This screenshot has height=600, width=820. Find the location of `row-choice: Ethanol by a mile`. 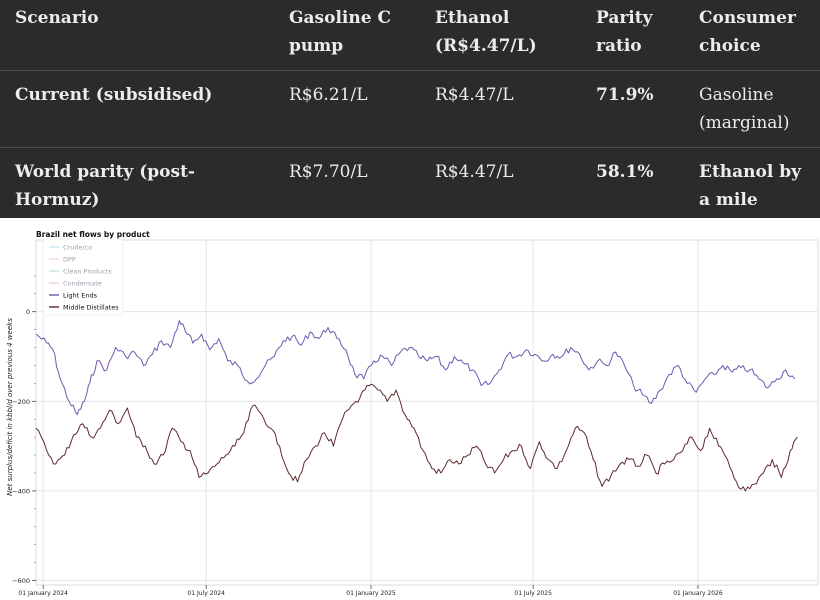

row-choice: Ethanol by a mile is located at coordinates (750, 186).